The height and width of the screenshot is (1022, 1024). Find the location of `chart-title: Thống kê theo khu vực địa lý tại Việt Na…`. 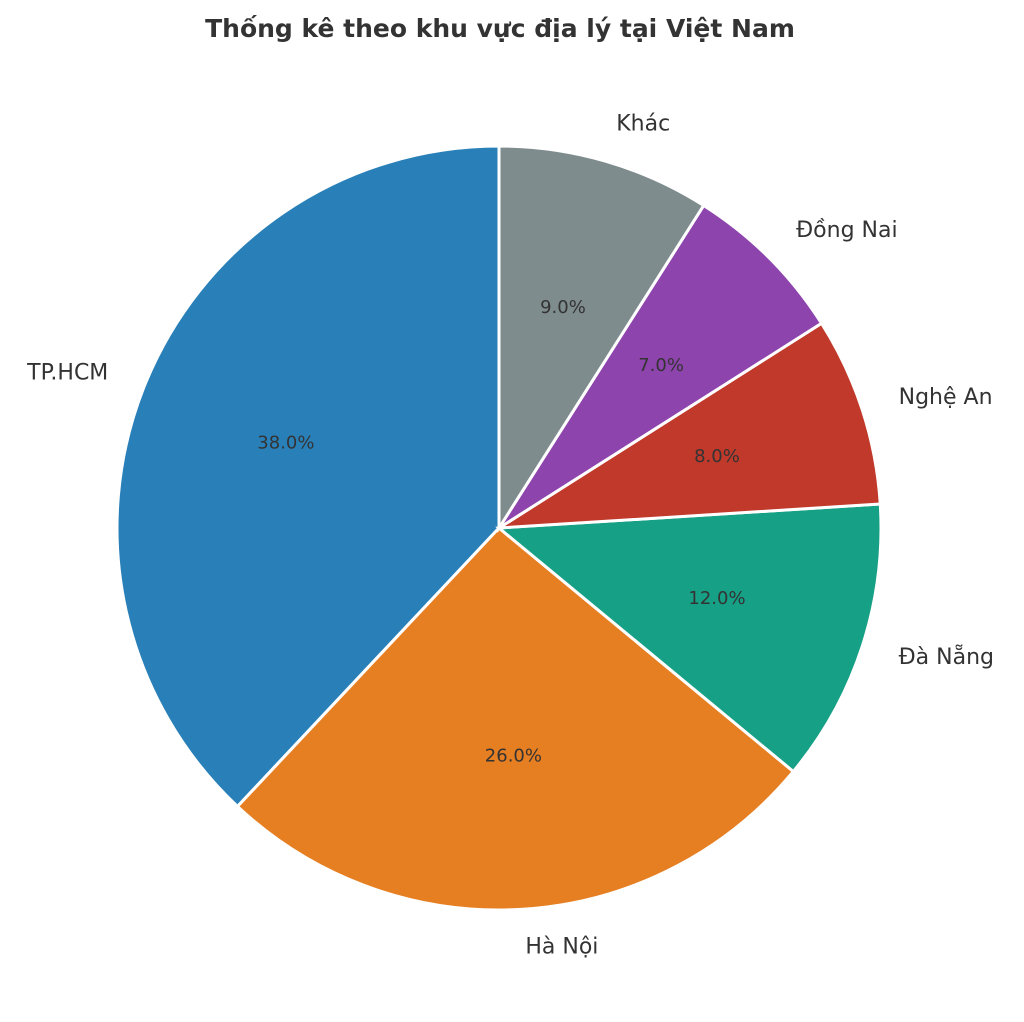

chart-title: Thống kê theo khu vực địa lý tại Việt Na… is located at coordinates (500, 28).